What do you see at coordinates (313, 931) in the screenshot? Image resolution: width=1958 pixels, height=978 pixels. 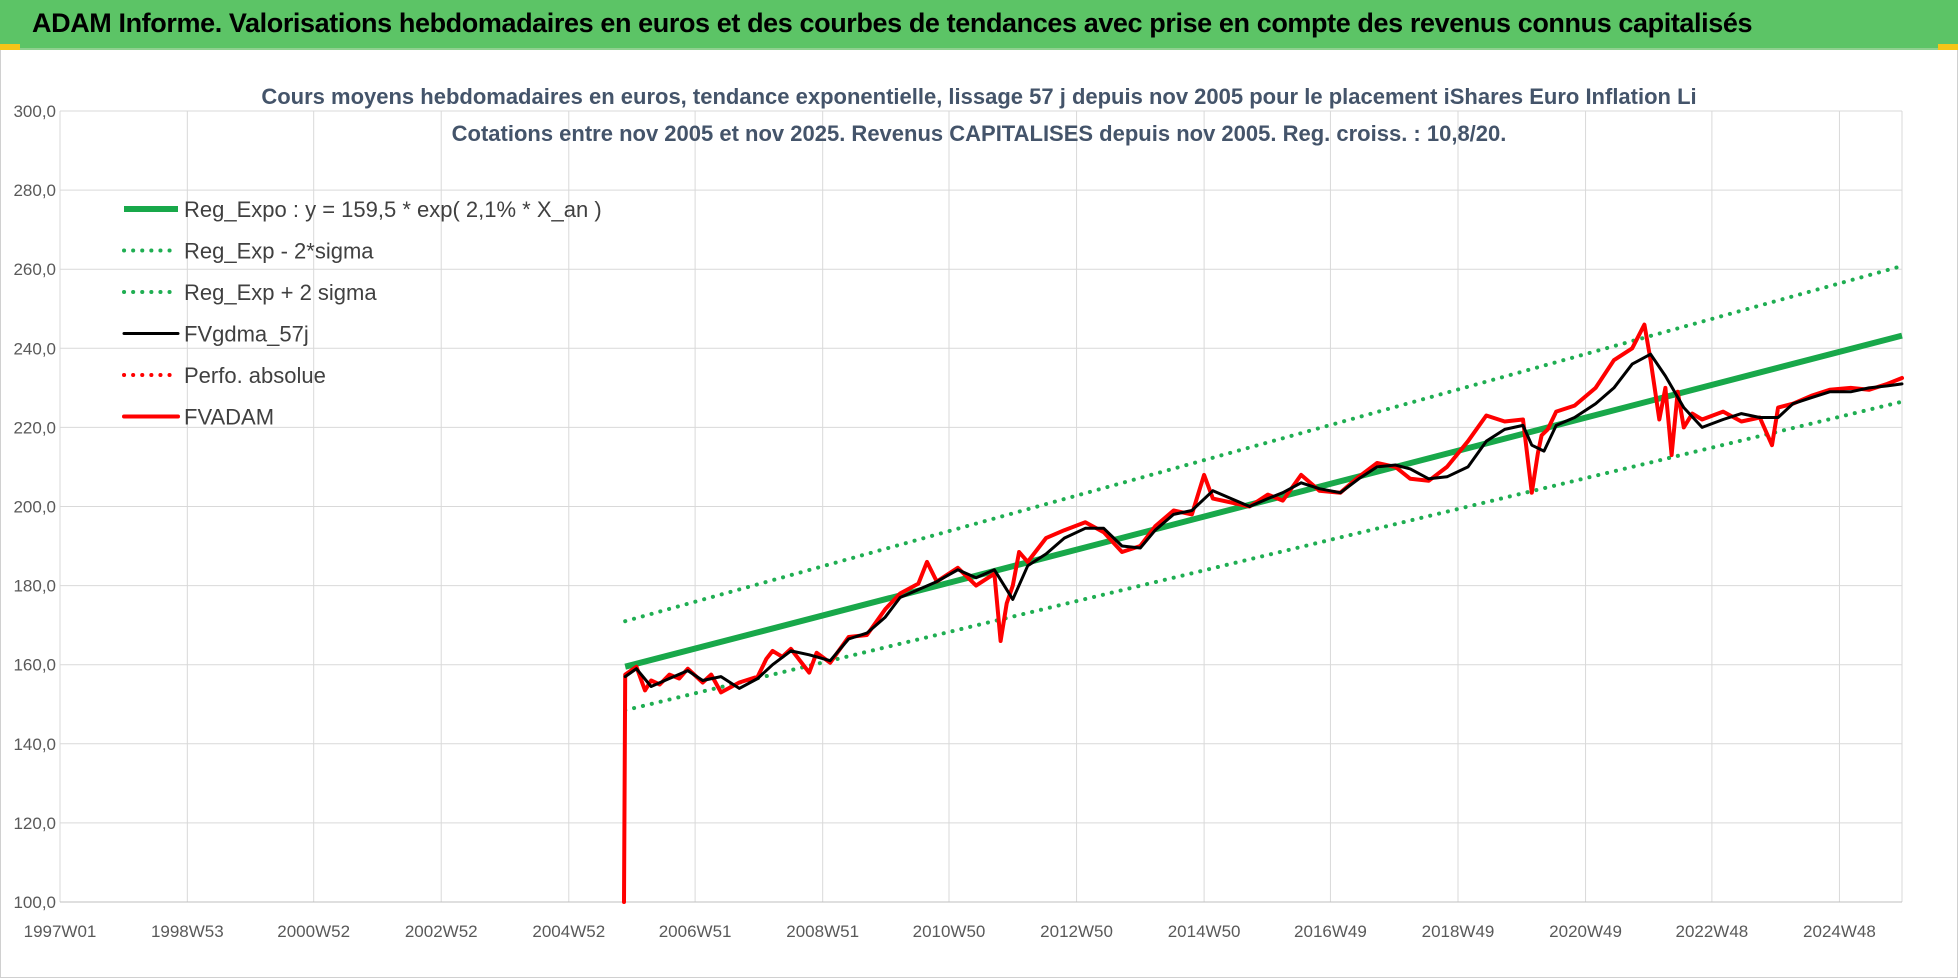 I see `x-tick-label: 2000W52` at bounding box center [313, 931].